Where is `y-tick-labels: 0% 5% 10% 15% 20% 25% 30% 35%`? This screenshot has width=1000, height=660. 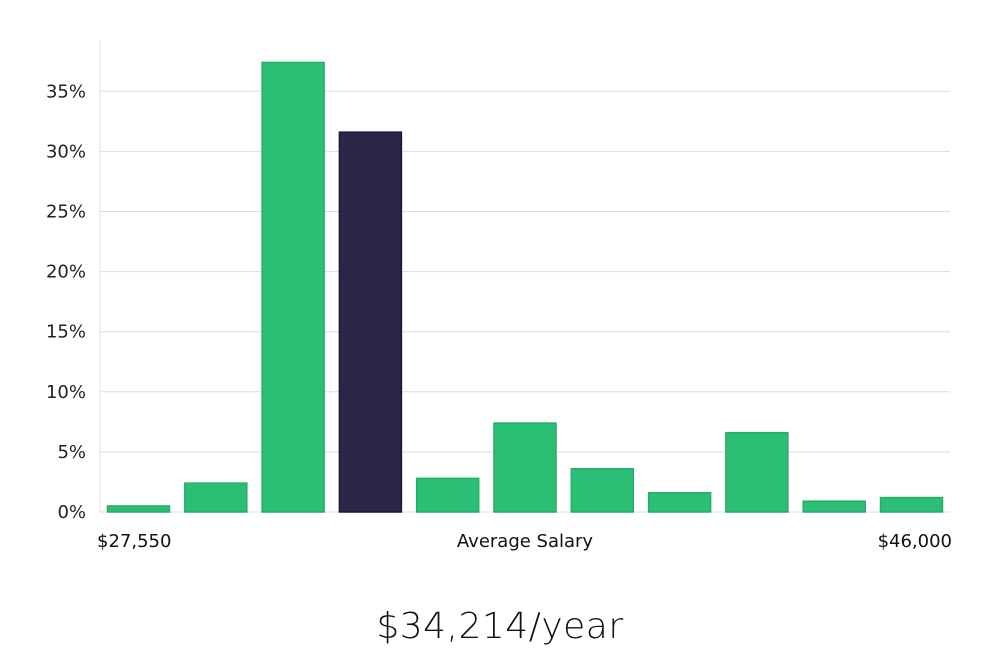
y-tick-labels: 0% 5% 10% 15% 20% 25% 30% 35% is located at coordinates (66, 302).